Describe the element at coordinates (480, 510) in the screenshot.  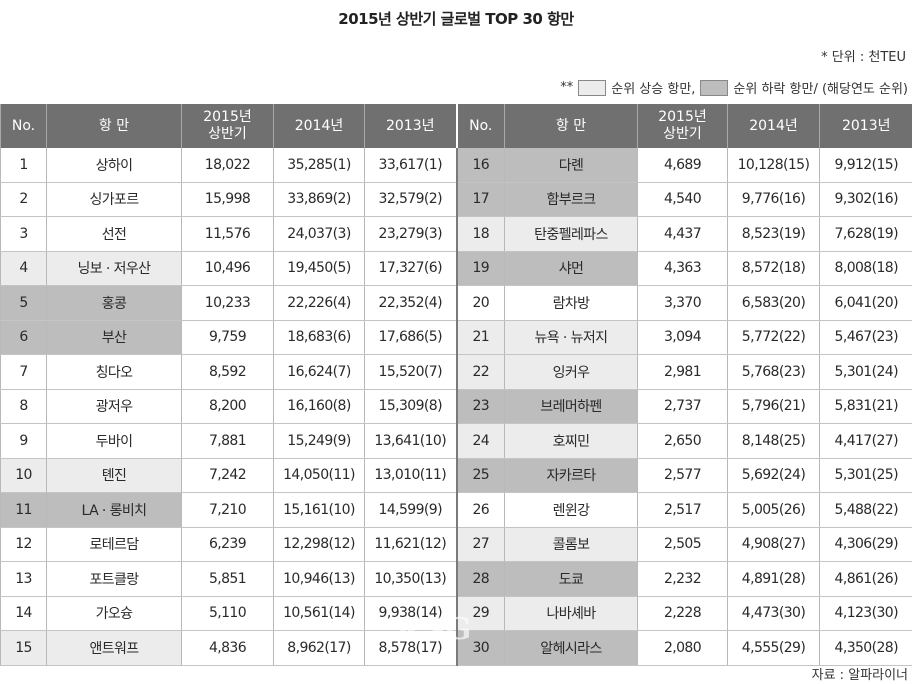
I see `rank-cell: 26` at that location.